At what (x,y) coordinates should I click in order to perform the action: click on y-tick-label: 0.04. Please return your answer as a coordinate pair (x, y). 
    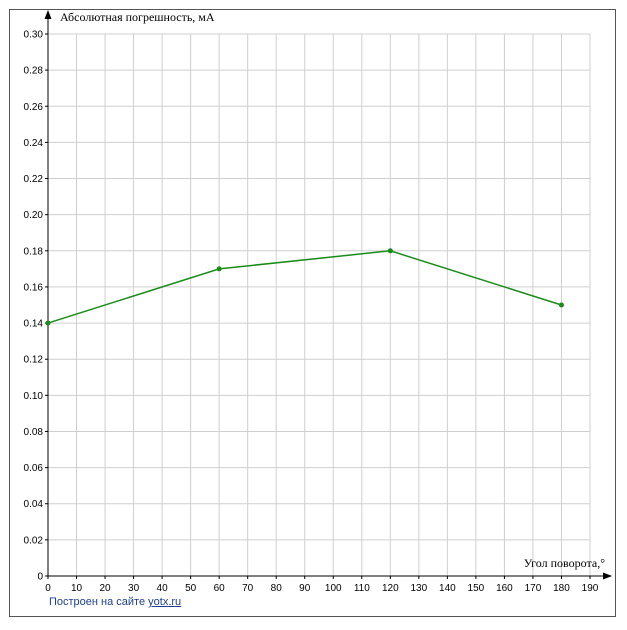
    Looking at the image, I should click on (34, 504).